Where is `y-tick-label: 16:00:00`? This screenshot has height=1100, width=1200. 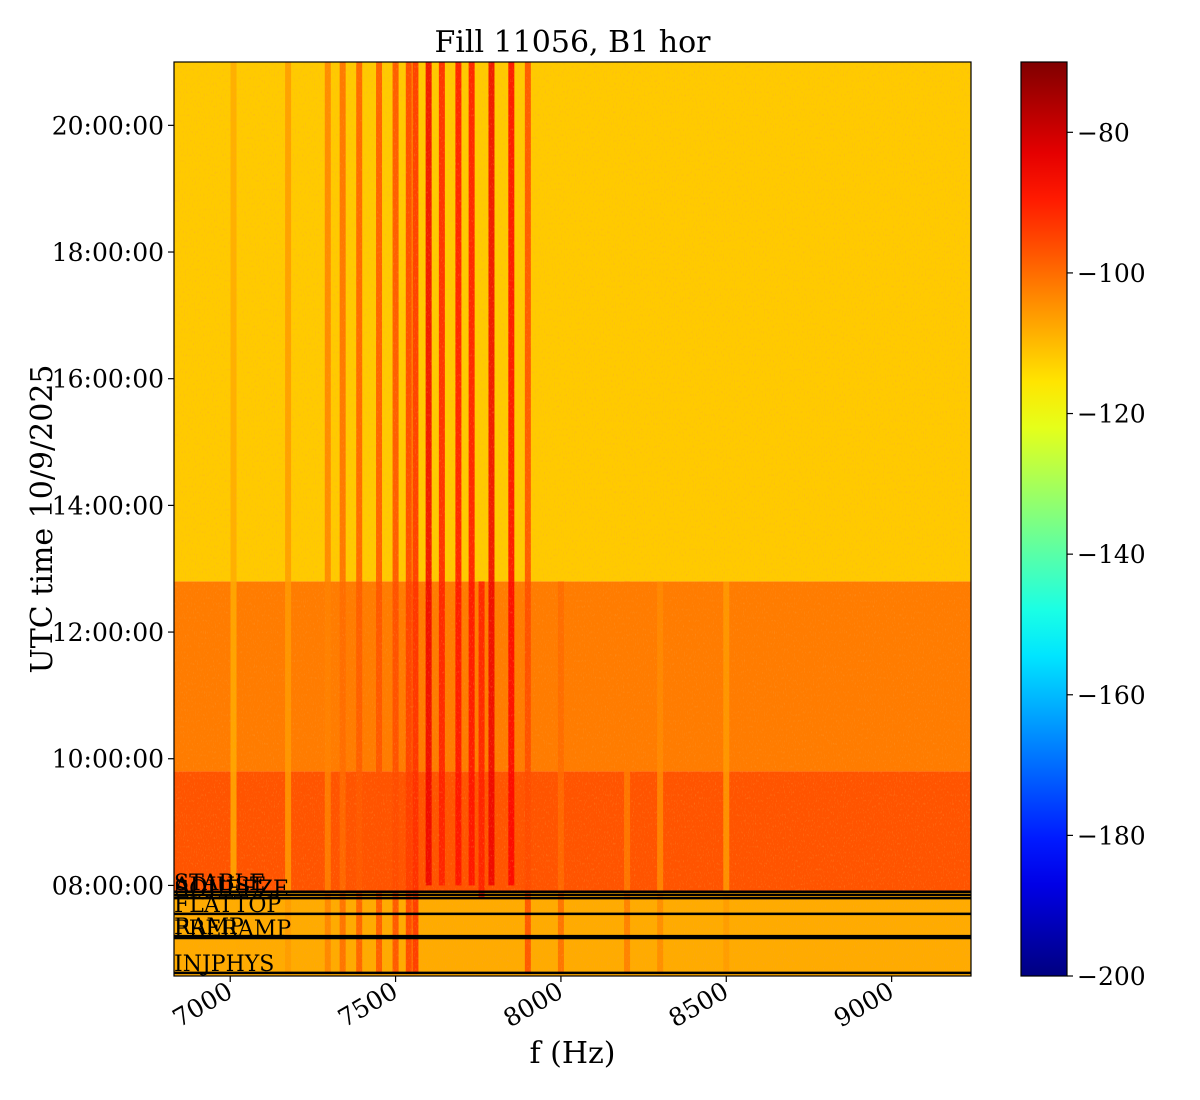
y-tick-label: 16:00:00 is located at coordinates (108, 379).